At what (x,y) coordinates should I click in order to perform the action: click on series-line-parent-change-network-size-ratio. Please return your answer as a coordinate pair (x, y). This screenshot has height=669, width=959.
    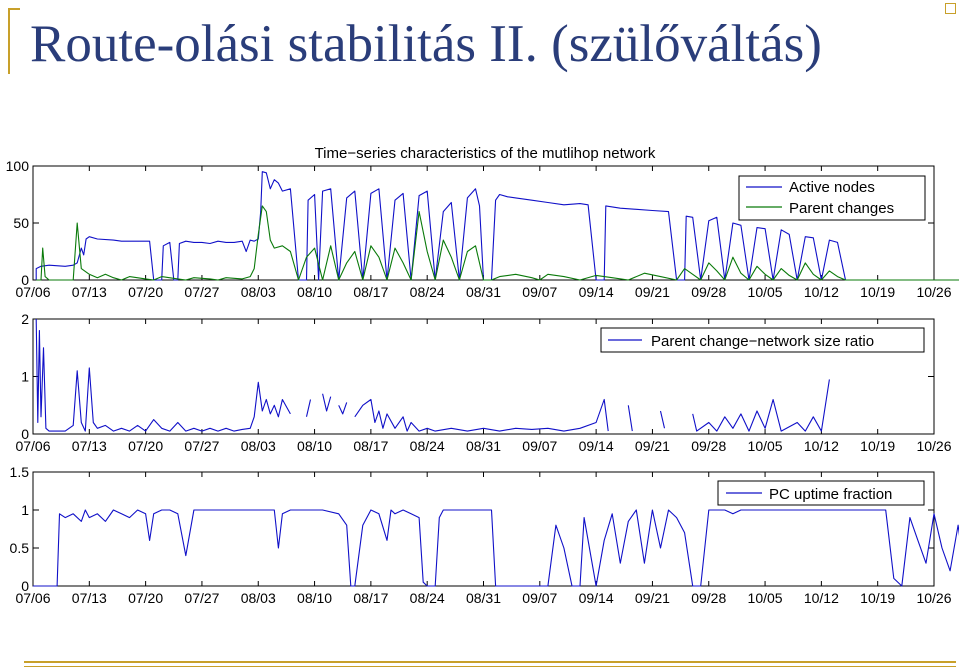
    Looking at the image, I should click on (432, 375).